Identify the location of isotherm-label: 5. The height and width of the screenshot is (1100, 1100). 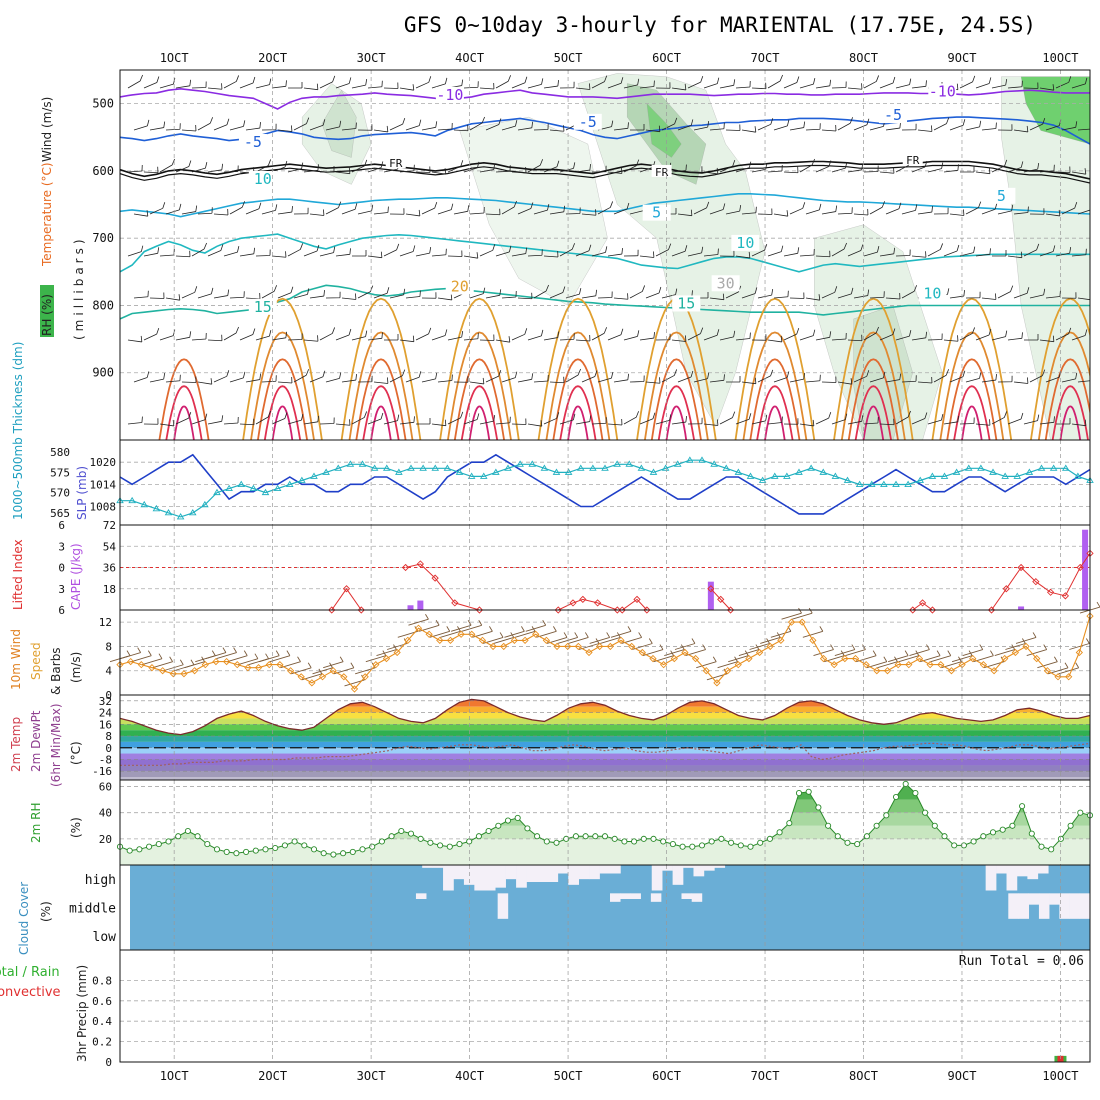
(656, 213).